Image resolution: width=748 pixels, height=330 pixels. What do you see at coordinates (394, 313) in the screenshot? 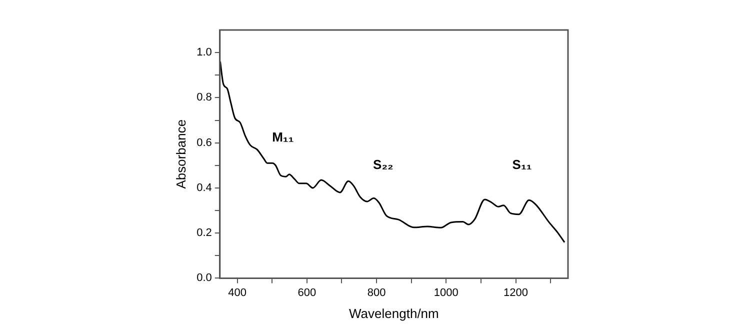
I see `x-axis-title: Wavelength/nm` at bounding box center [394, 313].